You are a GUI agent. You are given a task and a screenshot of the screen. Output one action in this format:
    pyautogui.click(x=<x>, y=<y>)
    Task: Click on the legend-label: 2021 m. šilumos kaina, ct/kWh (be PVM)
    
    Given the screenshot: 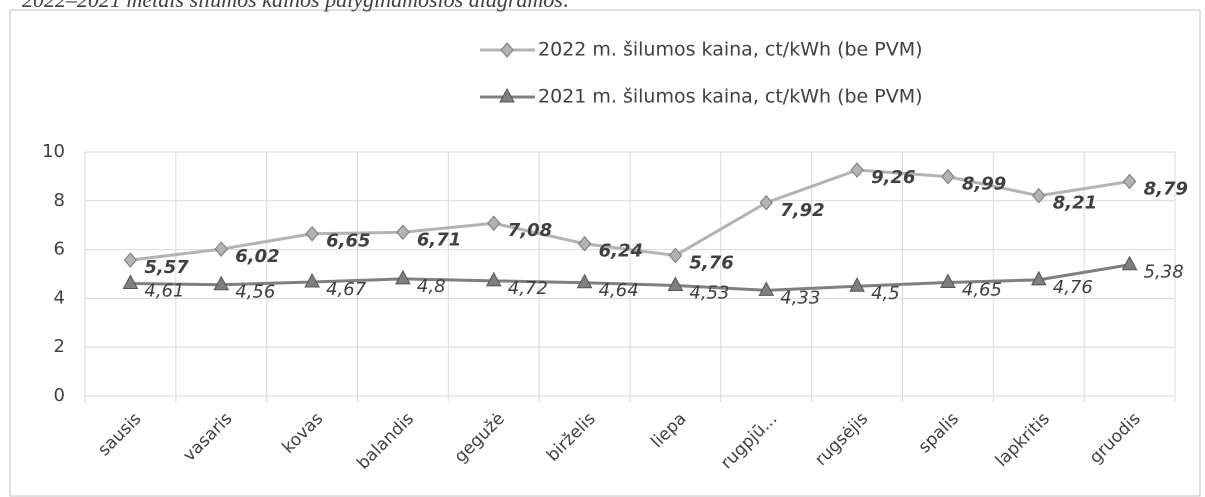 What is the action you would take?
    pyautogui.click(x=730, y=97)
    